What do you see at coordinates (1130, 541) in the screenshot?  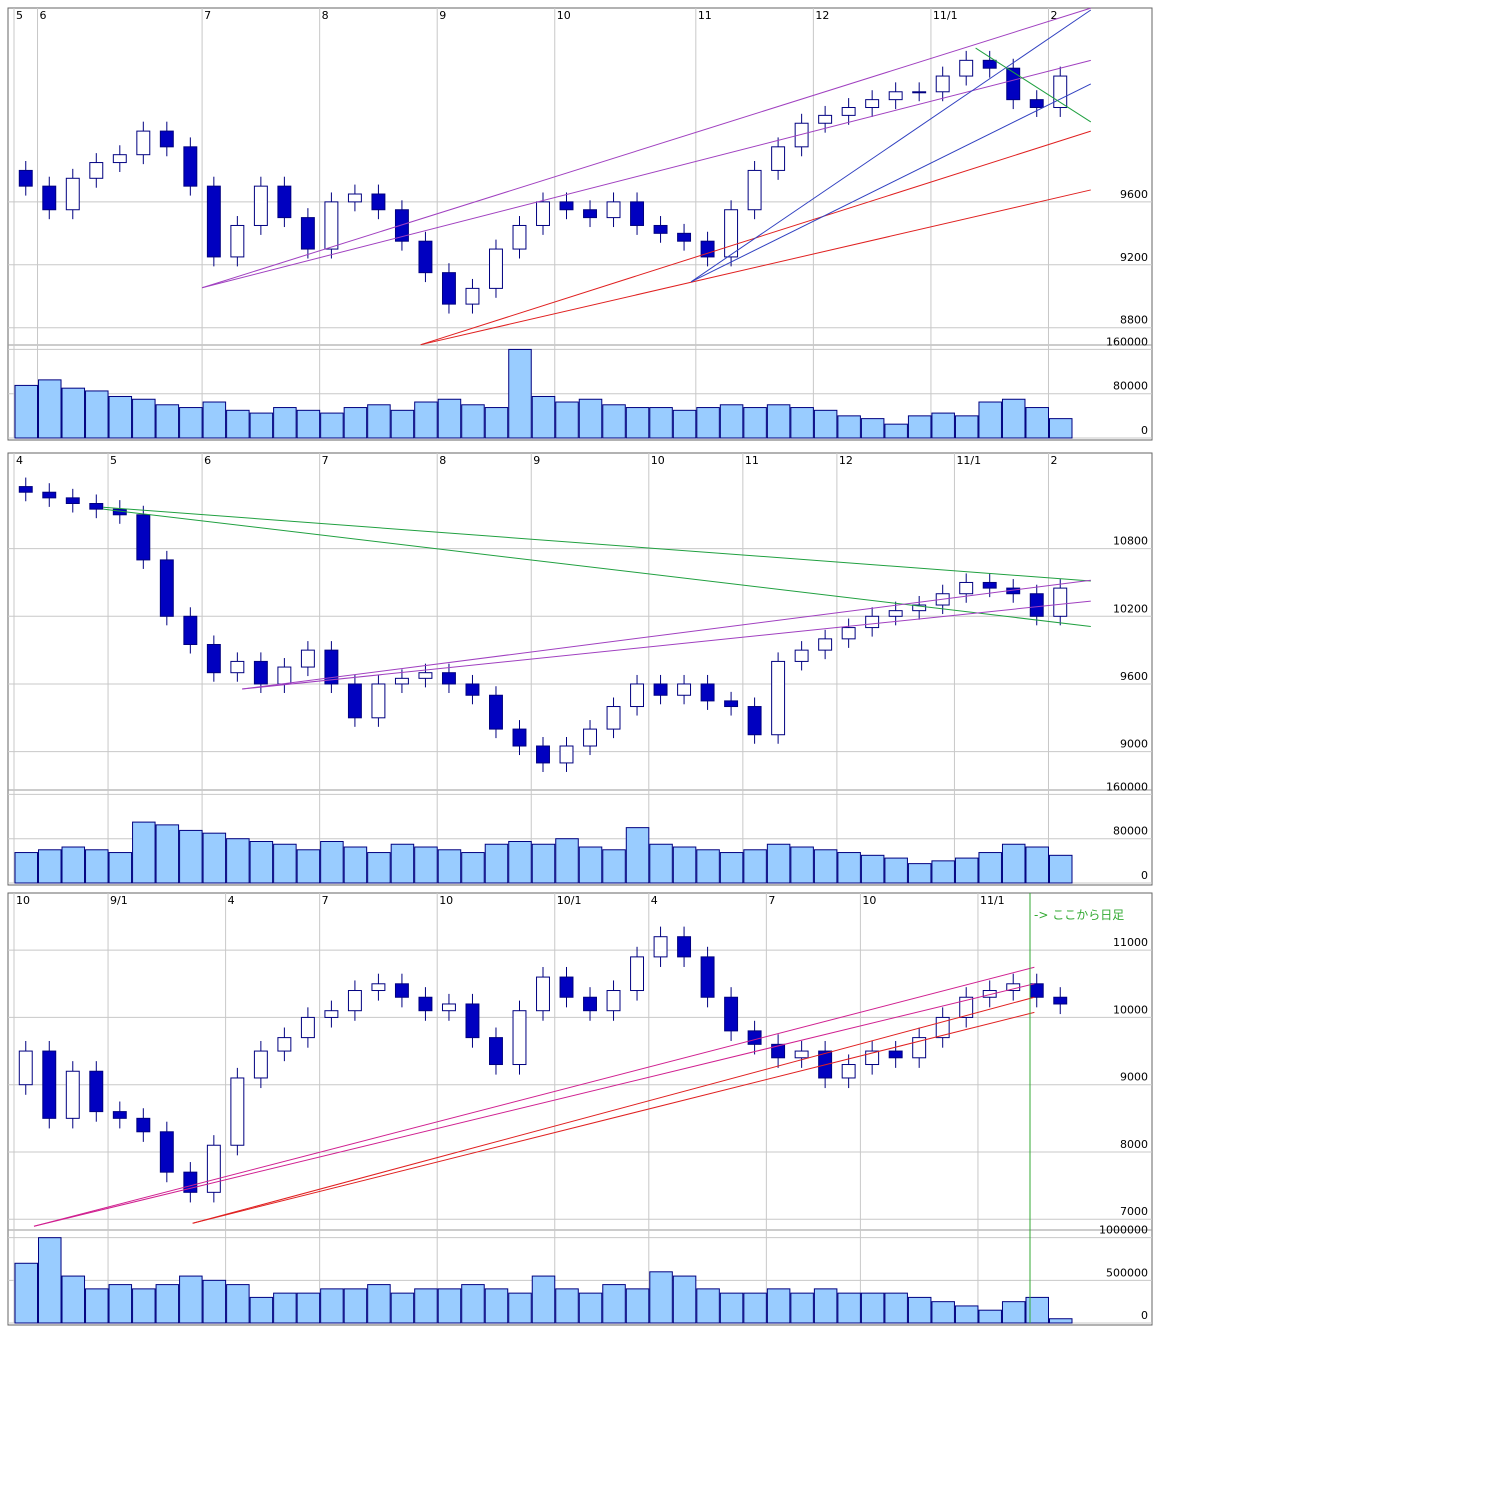 I see `y-tick-label: 10800` at bounding box center [1130, 541].